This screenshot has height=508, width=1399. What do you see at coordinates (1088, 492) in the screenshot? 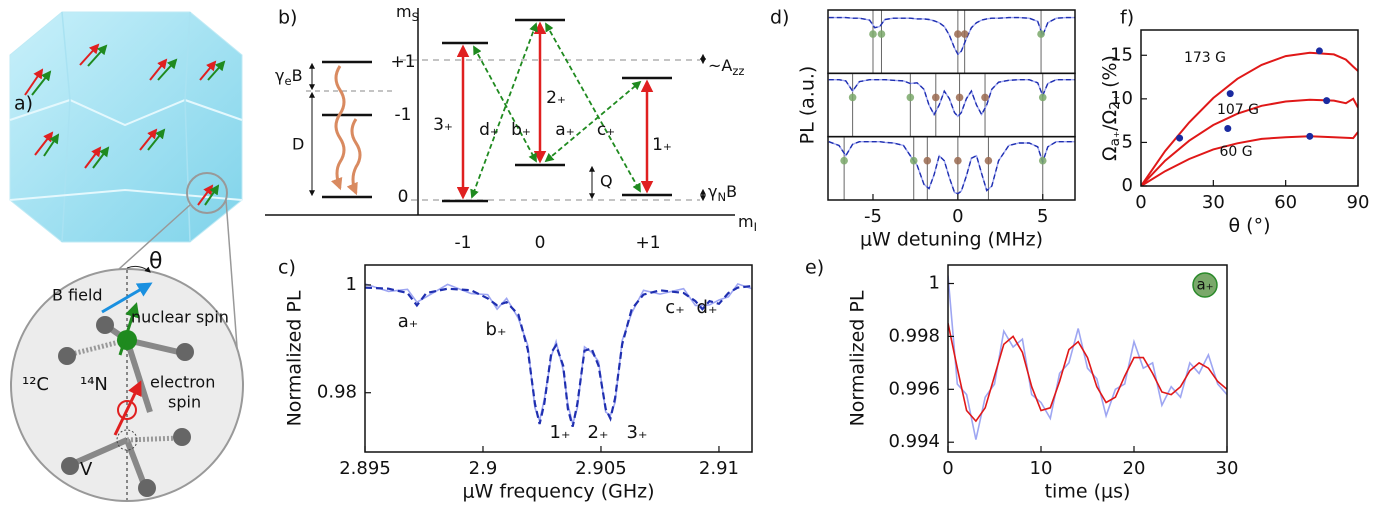
I see `x-axis-label: time (μs)` at bounding box center [1088, 492].